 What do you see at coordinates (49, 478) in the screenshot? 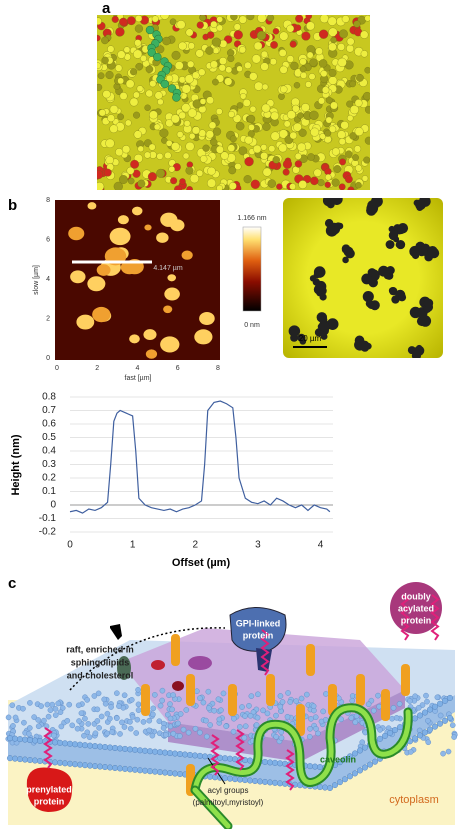
I see `y-tick-label: 0.2` at bounding box center [49, 478].